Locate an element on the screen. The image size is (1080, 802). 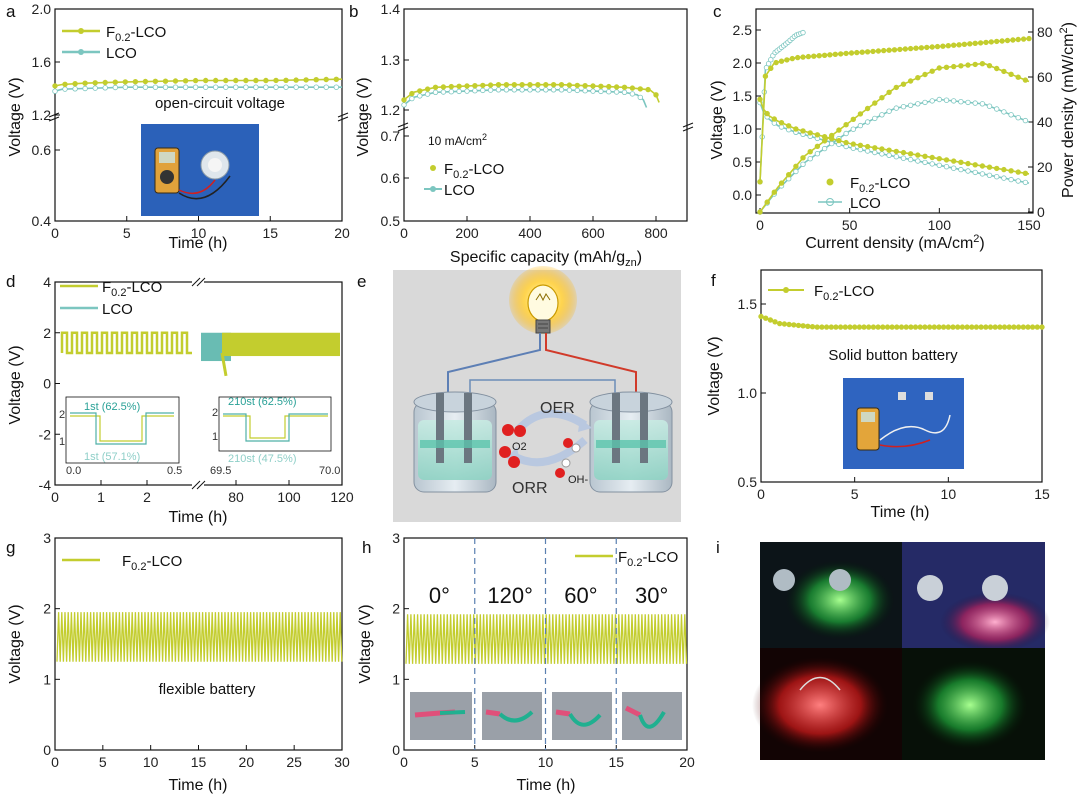
label-orr: ORR is located at coordinates (530, 488).